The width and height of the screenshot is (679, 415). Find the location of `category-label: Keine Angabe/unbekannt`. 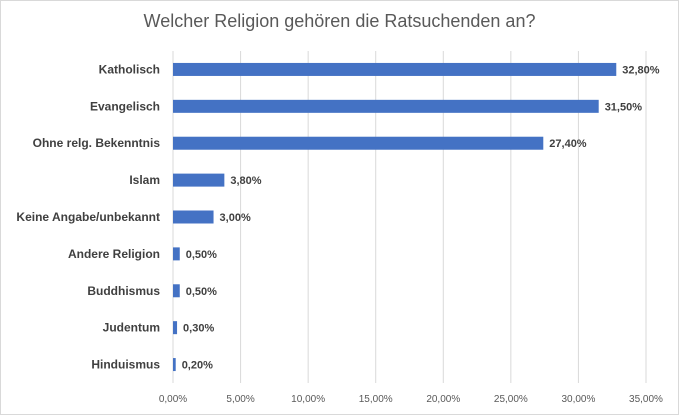

category-label: Keine Angabe/unbekannt is located at coordinates (88, 217).